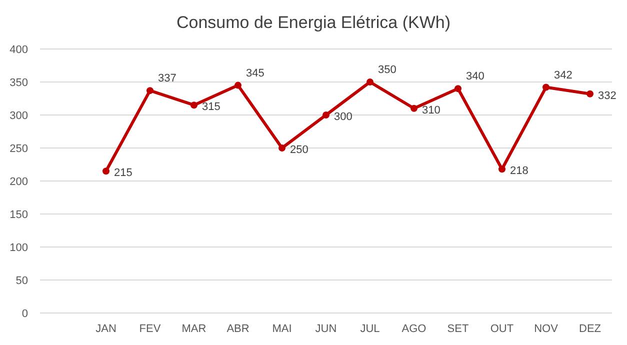  What do you see at coordinates (106, 329) in the screenshot?
I see `x-tick-label: JAN` at bounding box center [106, 329].